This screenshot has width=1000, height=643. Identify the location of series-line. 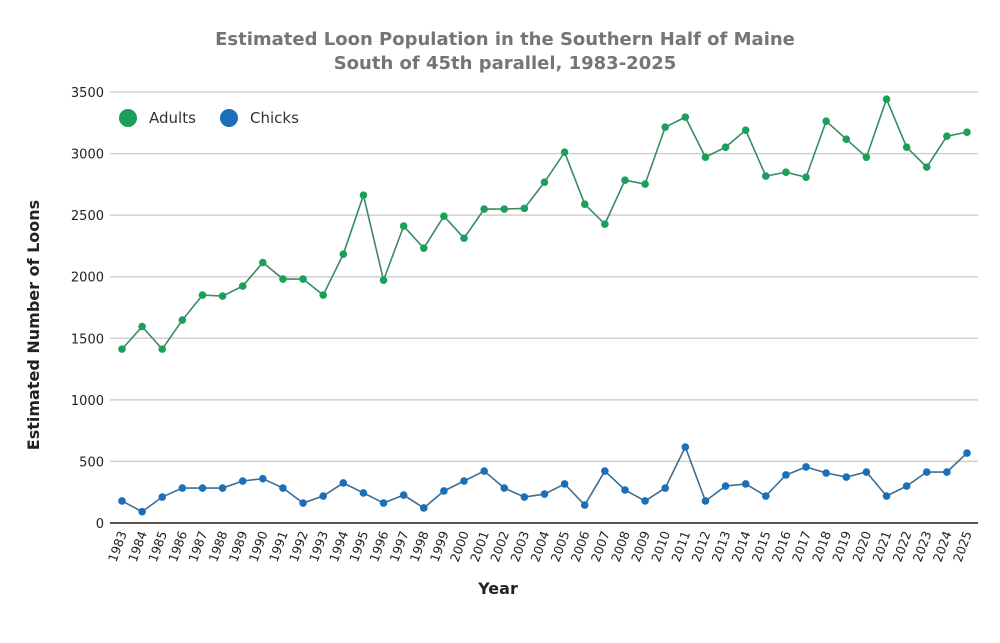
(544, 479).